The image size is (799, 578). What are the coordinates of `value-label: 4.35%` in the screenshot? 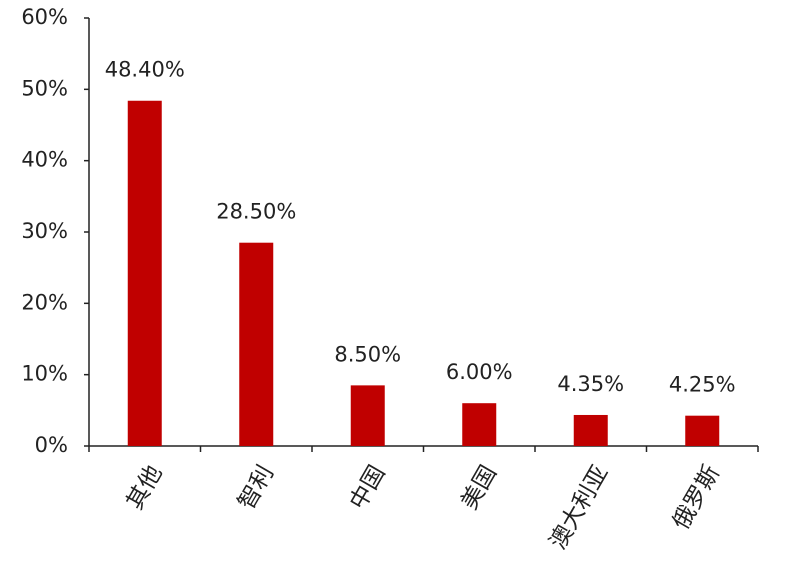 It's located at (590, 384).